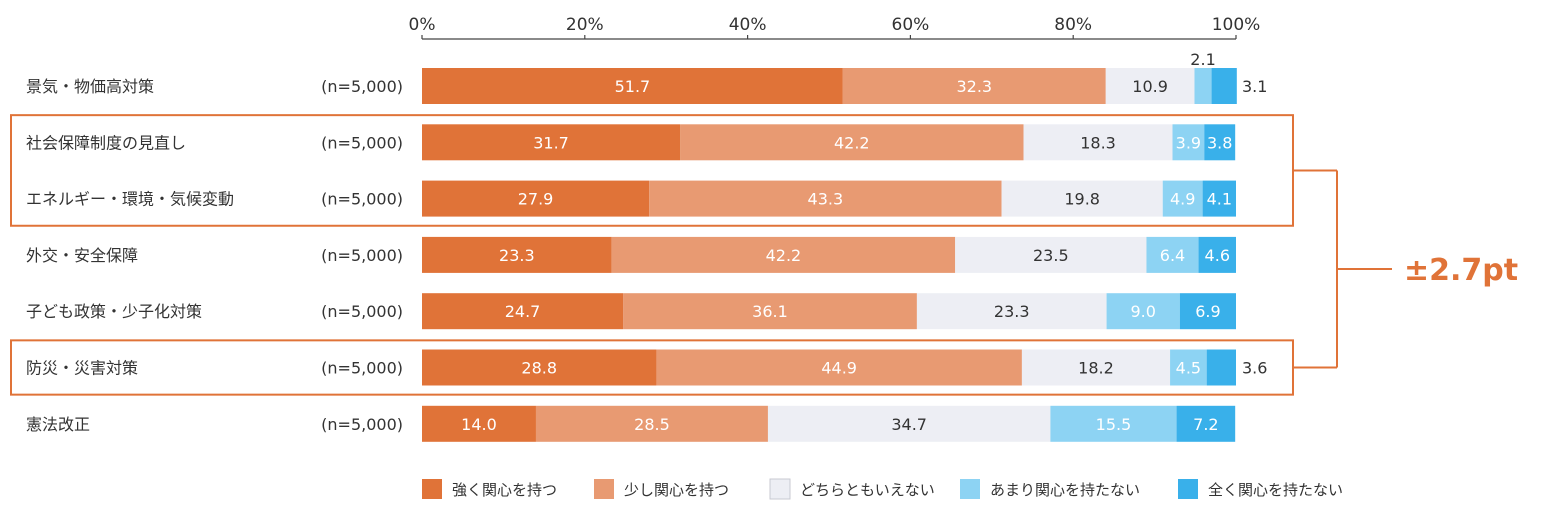  I want to click on data-label: 44.9, so click(839, 368).